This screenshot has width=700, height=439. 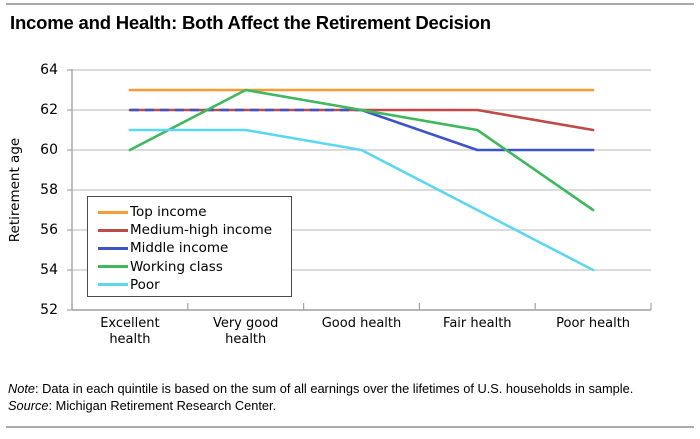 I want to click on legend-line-sample-working-class, so click(x=113, y=267).